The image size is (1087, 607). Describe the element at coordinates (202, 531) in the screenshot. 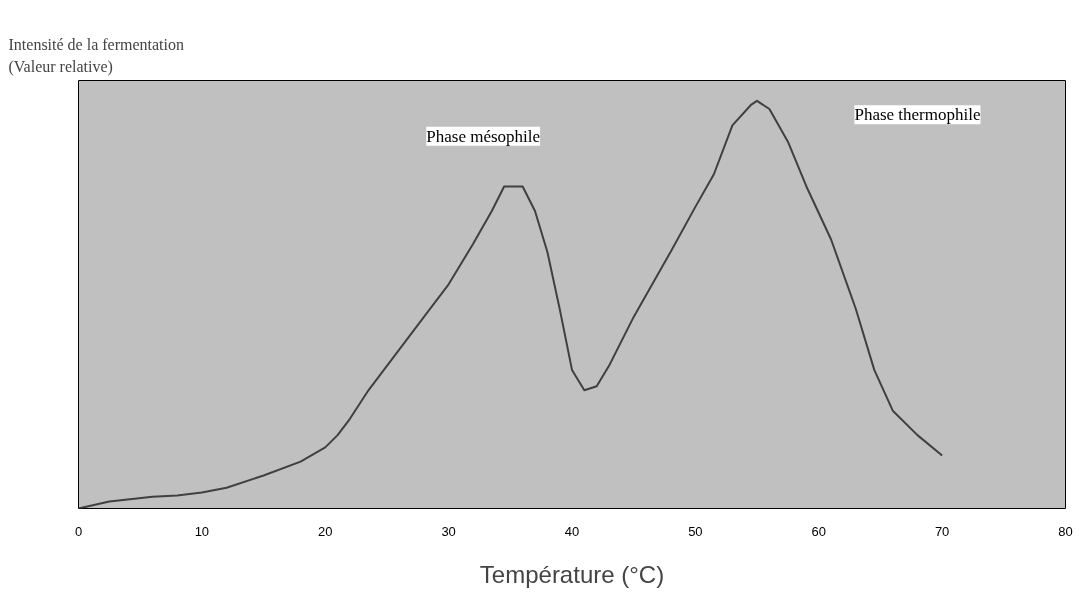

I see `x-tick-label: 10` at that location.